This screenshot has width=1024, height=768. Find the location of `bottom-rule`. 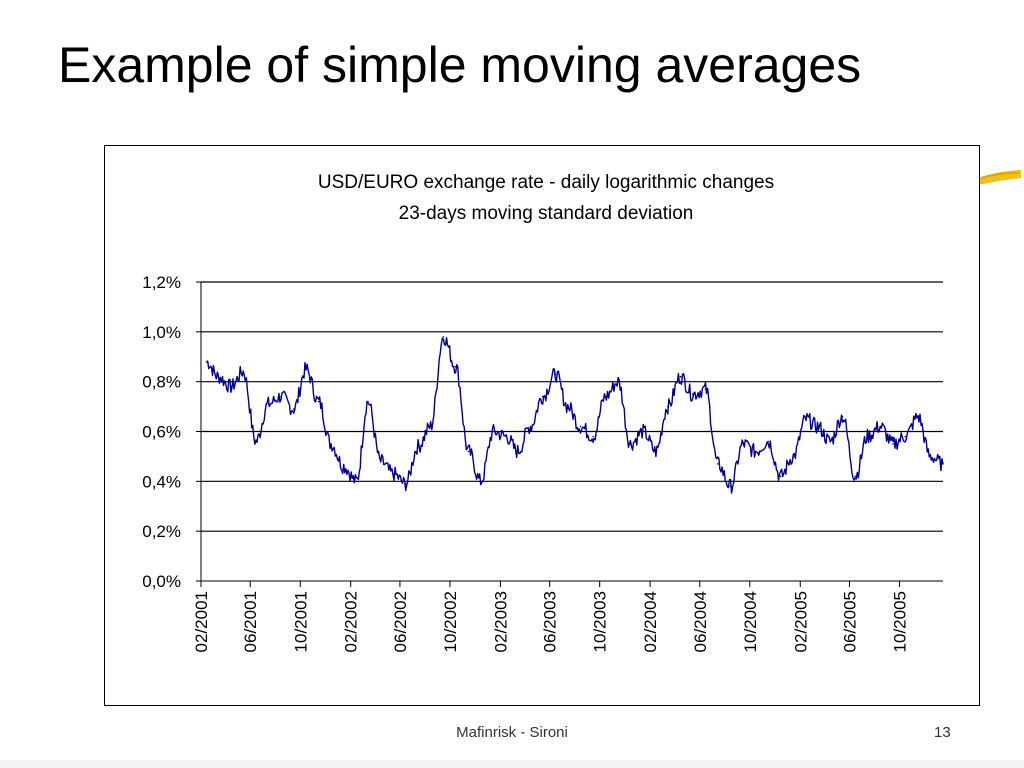

bottom-rule is located at coordinates (512, 764).